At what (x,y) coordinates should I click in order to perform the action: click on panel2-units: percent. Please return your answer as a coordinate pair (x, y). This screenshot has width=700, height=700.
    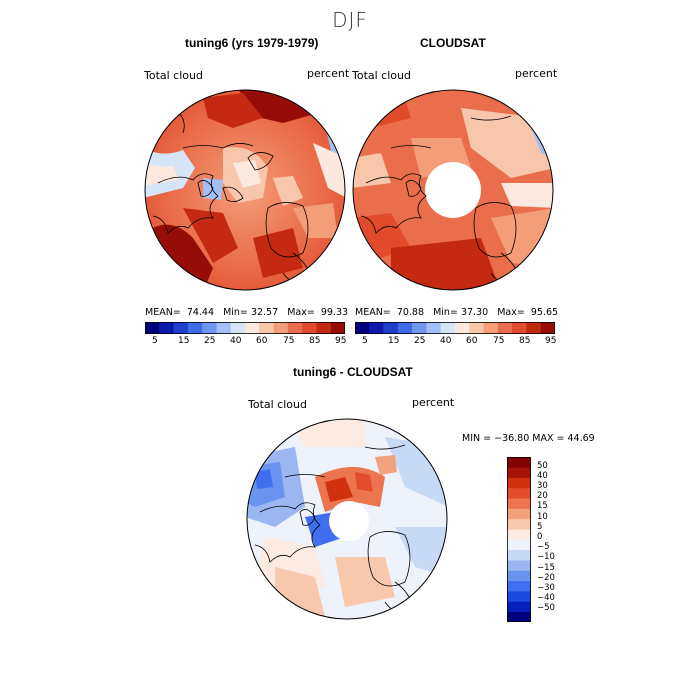
    Looking at the image, I should click on (536, 73).